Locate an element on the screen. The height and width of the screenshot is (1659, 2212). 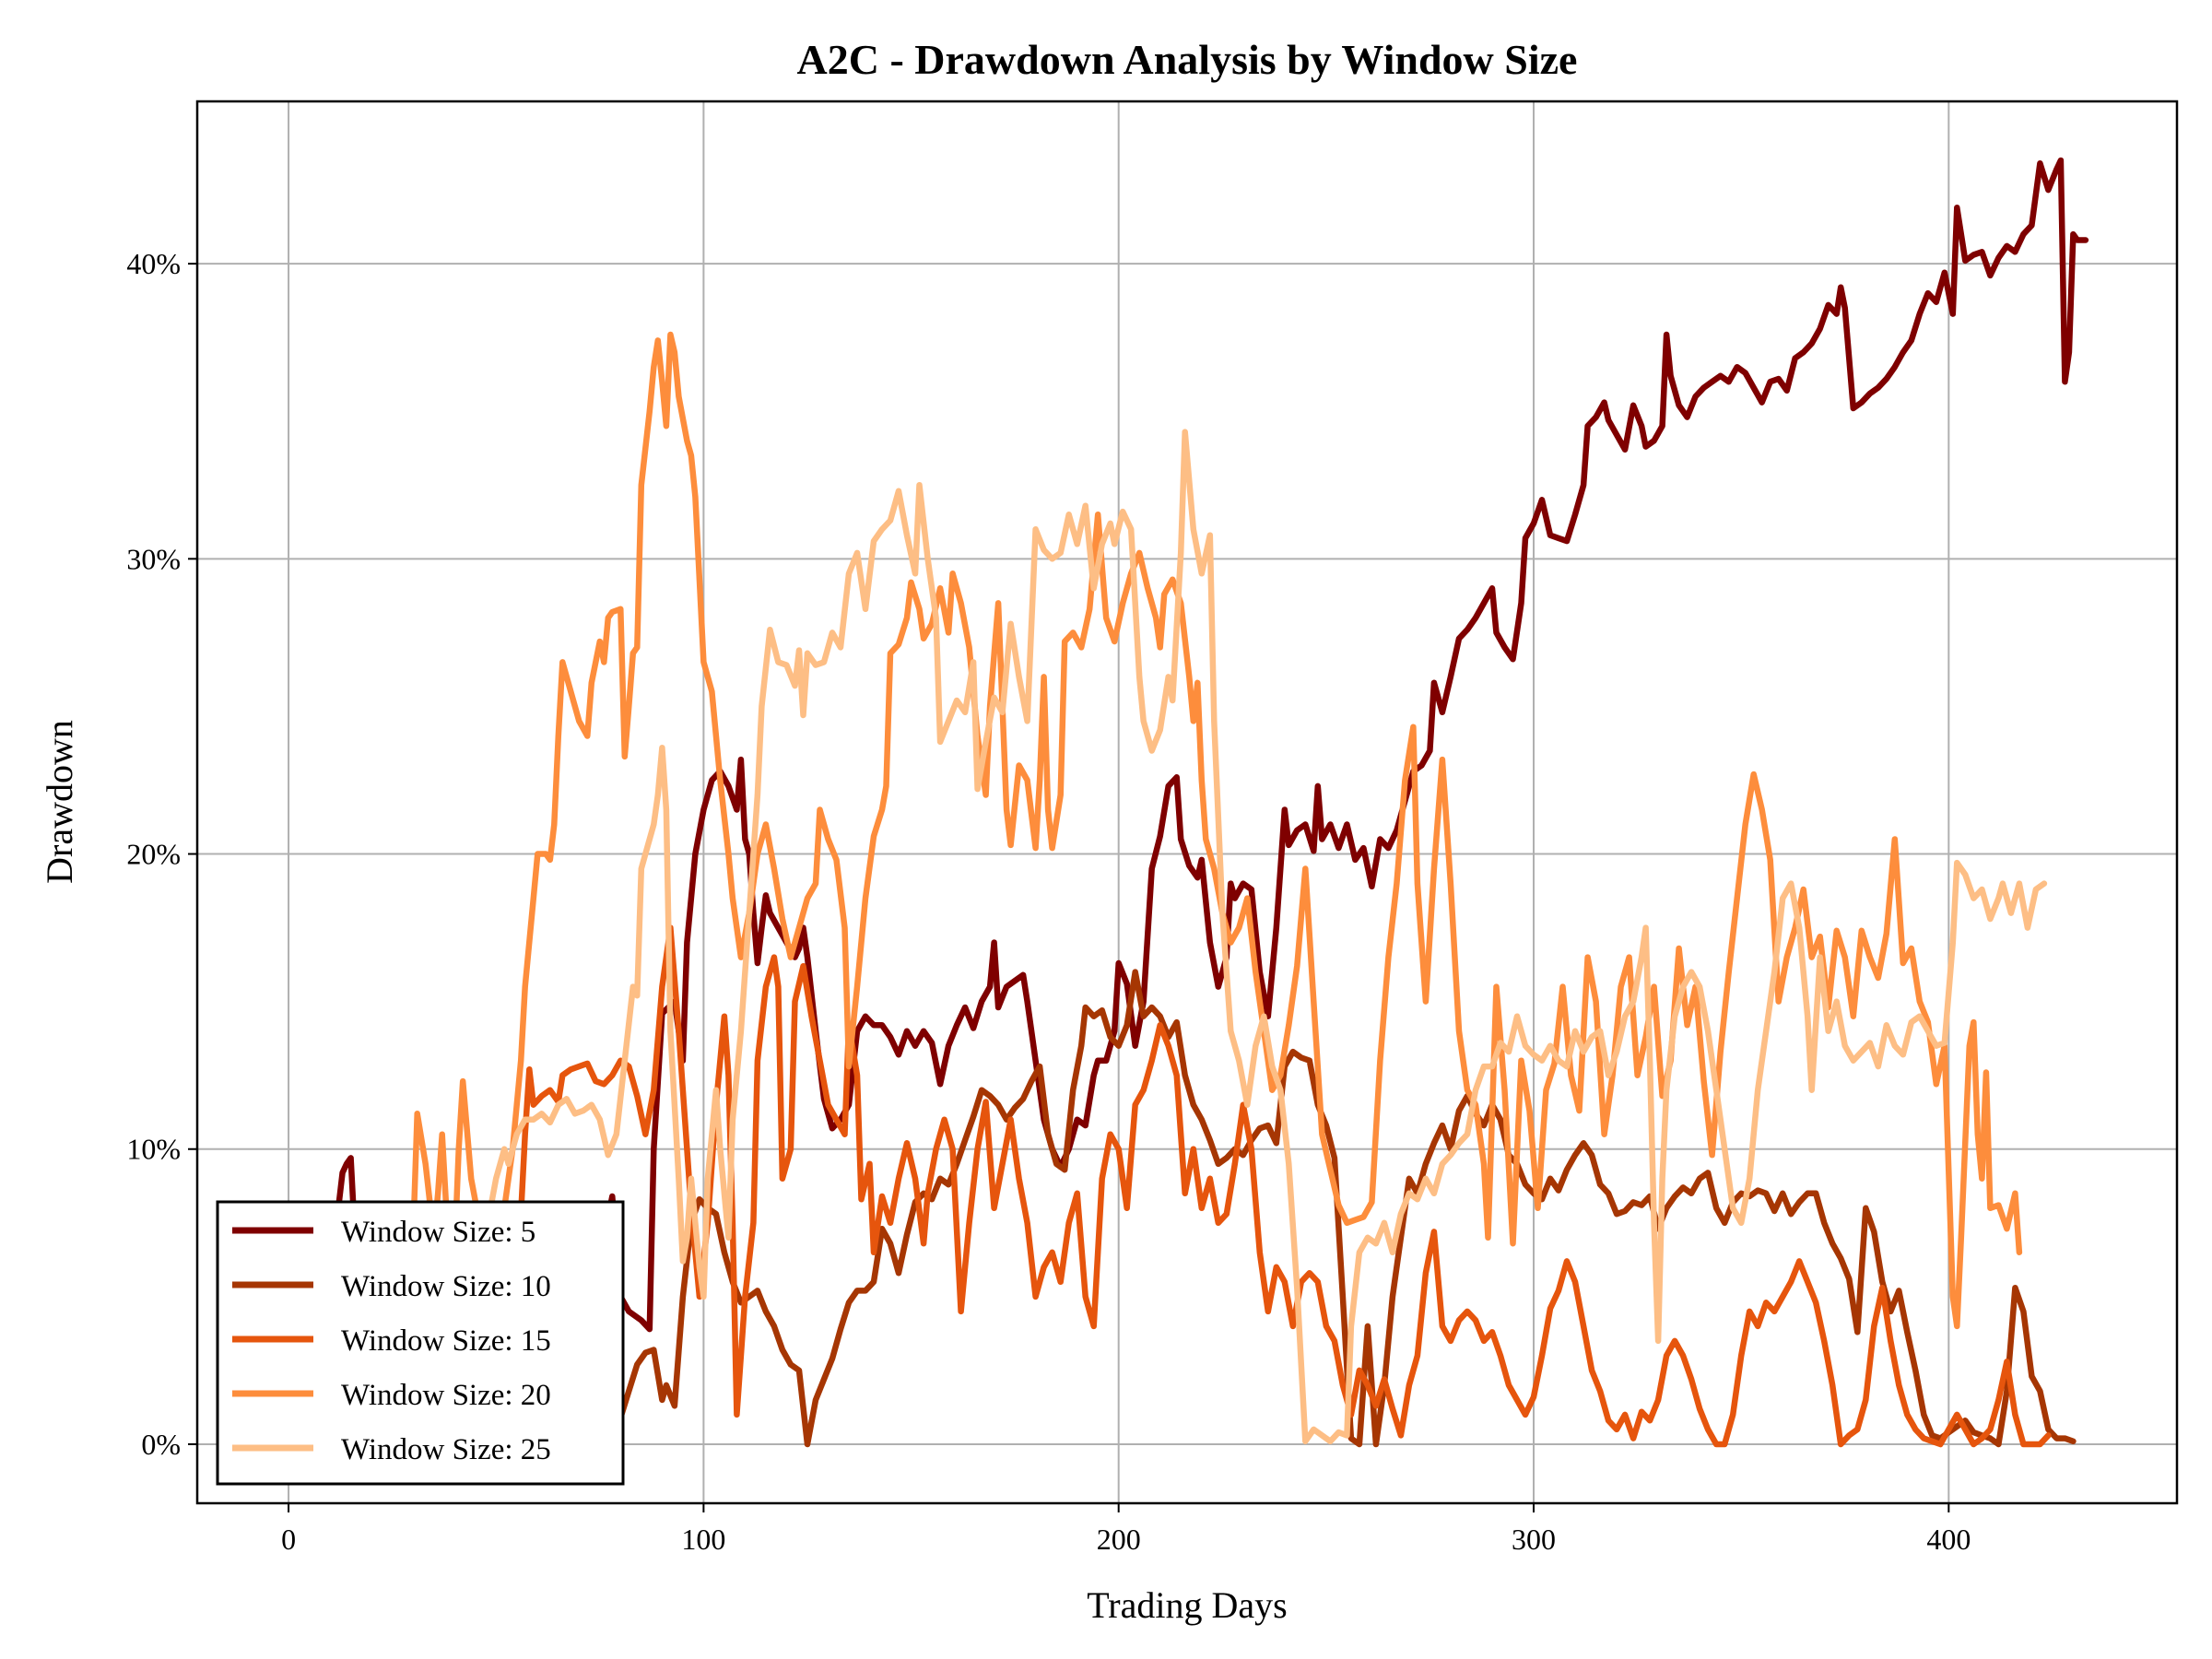
y-tick-label: 10% is located at coordinates (153, 1149).